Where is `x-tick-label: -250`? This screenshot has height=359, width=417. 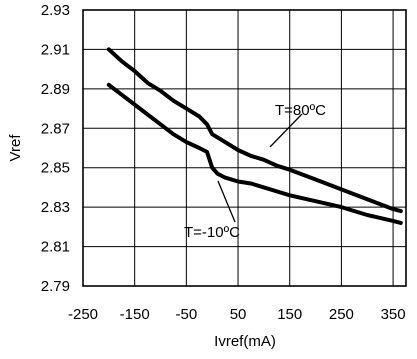 x-tick-label: -250 is located at coordinates (83, 314).